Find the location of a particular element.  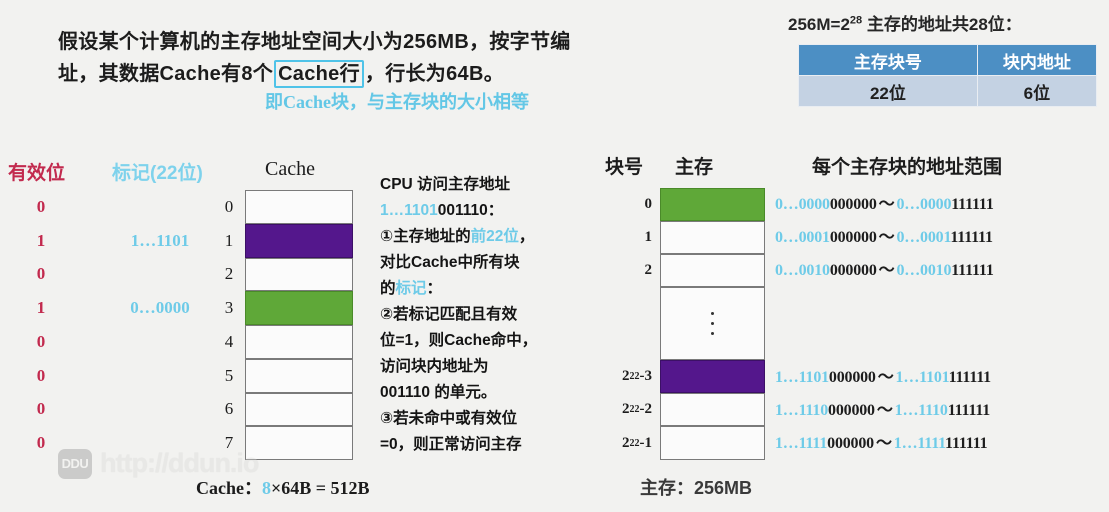

memory-block-row: 1 is located at coordinates (690, 237).